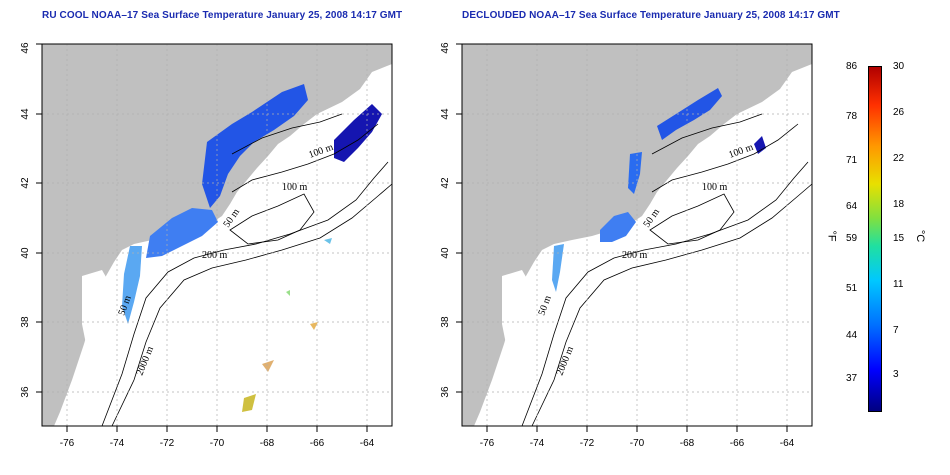 The height and width of the screenshot is (475, 950). Describe the element at coordinates (25, 322) in the screenshot. I see `left-ytick-label-2: 38` at that location.